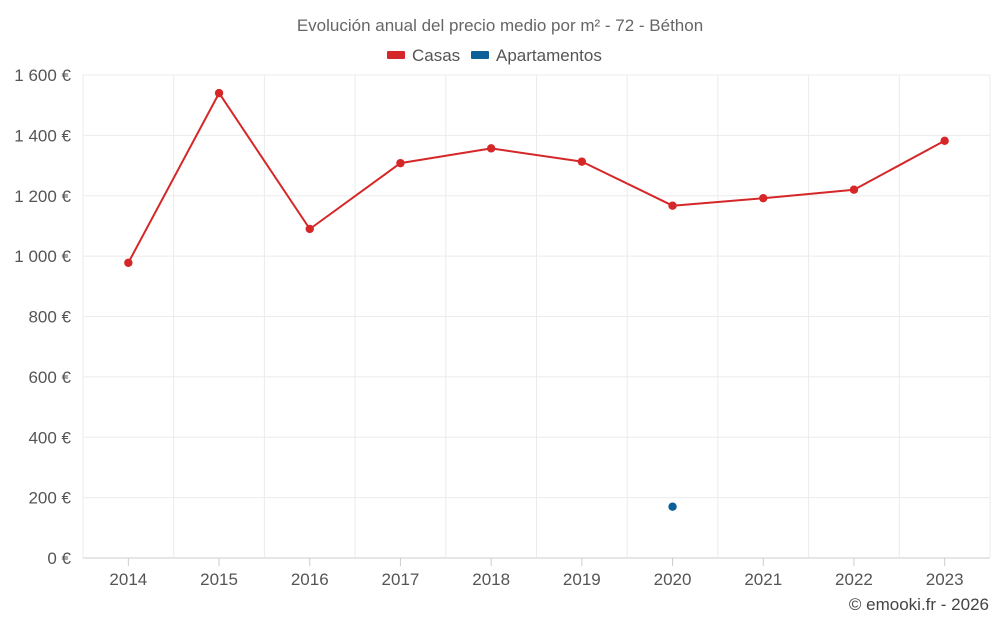  What do you see at coordinates (401, 579) in the screenshot?
I see `x-tick-label: 2017` at bounding box center [401, 579].